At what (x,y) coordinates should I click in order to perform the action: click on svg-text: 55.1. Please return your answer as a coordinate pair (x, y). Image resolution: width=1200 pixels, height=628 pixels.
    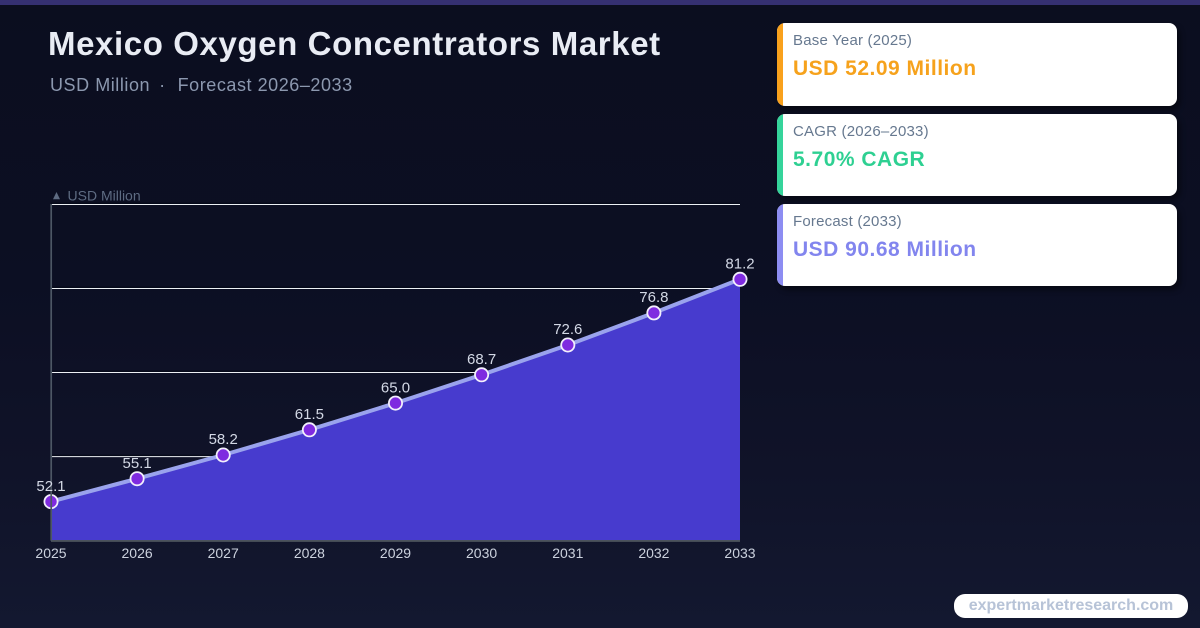
    Looking at the image, I should click on (136, 463).